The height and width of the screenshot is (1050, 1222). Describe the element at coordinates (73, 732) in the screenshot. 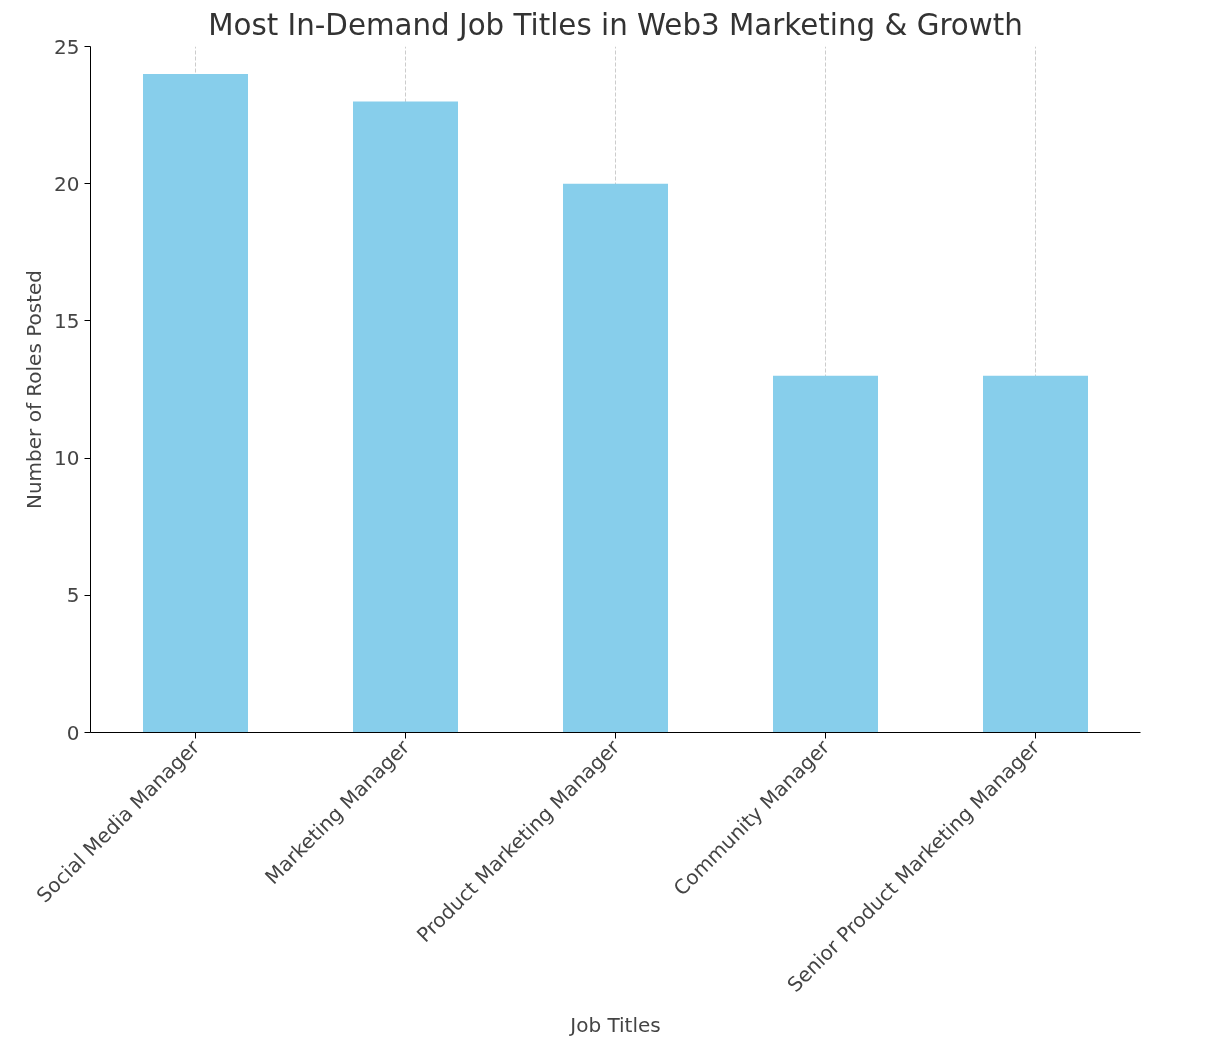

I see `y-tick-label: 0` at that location.